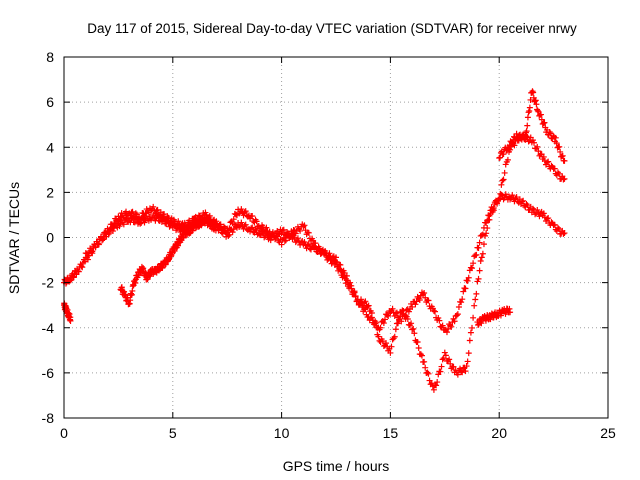 Image resolution: width=640 pixels, height=480 pixels. I want to click on y-tick-label: 6, so click(50, 102).